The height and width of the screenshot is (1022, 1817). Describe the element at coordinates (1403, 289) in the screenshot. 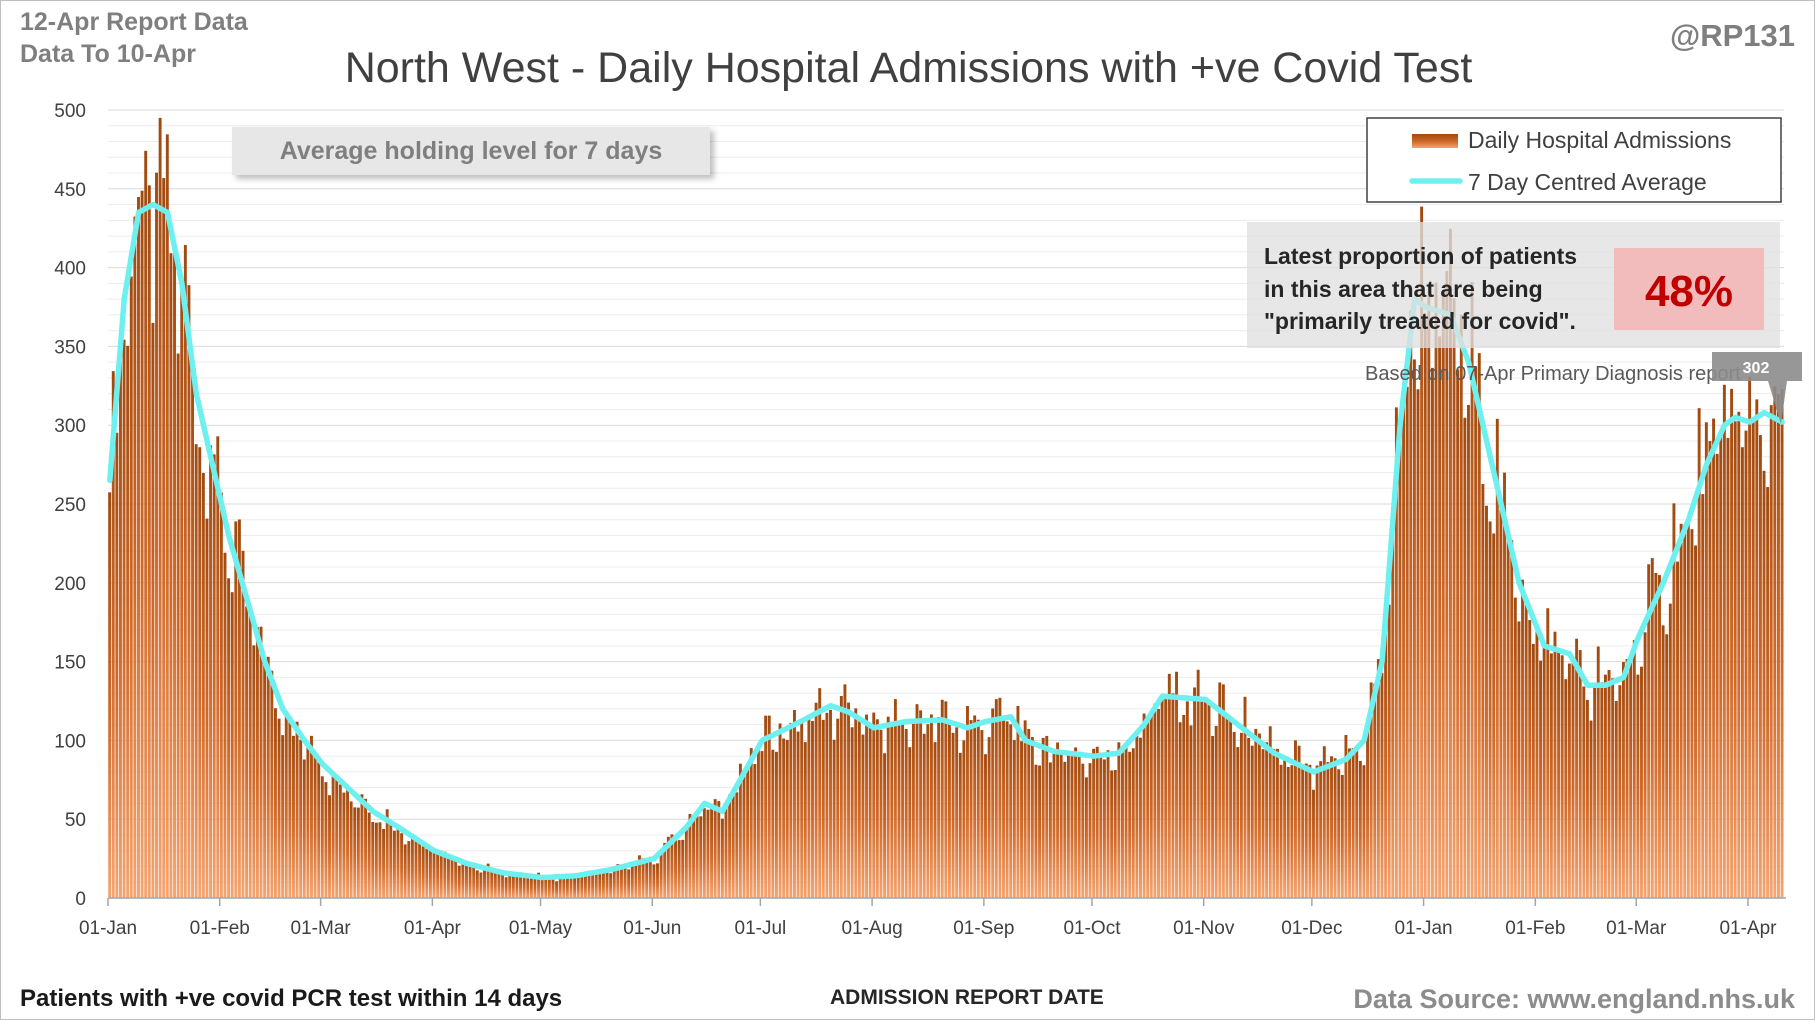

I see `proportion-text-line2: in this area that are being` at that location.